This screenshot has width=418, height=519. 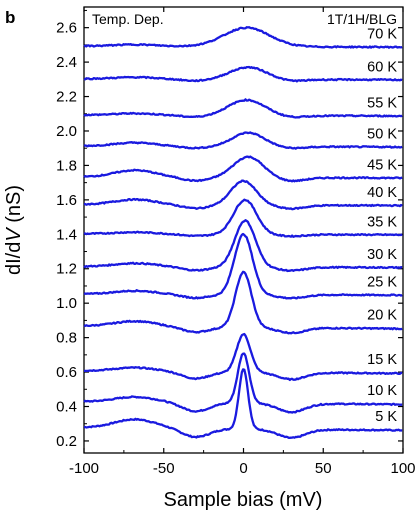 What do you see at coordinates (14, 234) in the screenshot?
I see `y-axis-title-part-2: V` at bounding box center [14, 234].